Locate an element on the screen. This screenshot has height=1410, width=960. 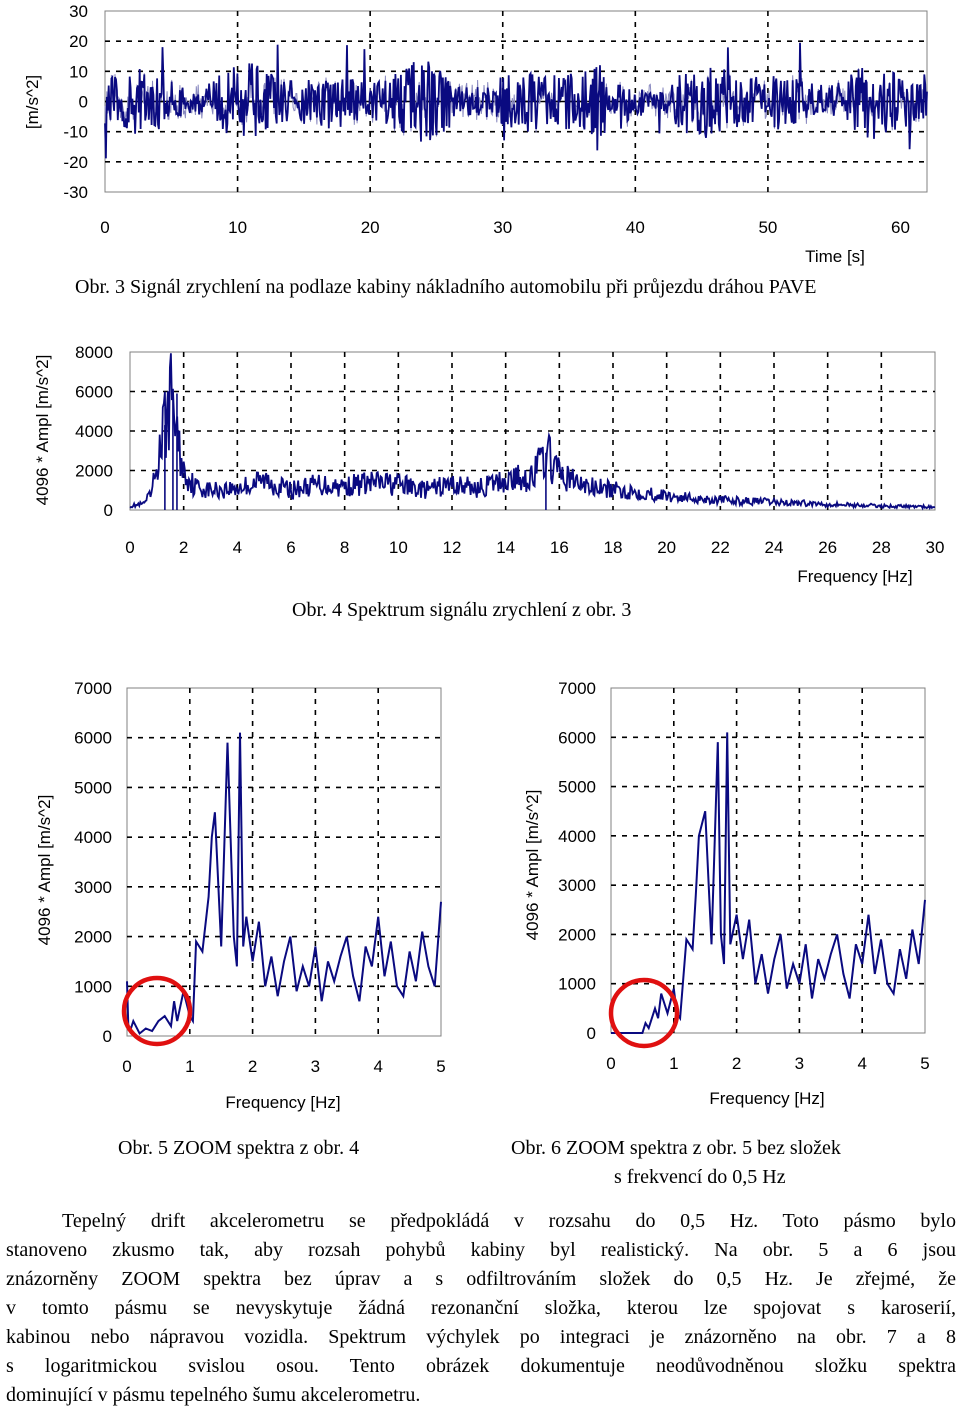
y-axis-label: [m/s^2] is located at coordinates (32, 102).